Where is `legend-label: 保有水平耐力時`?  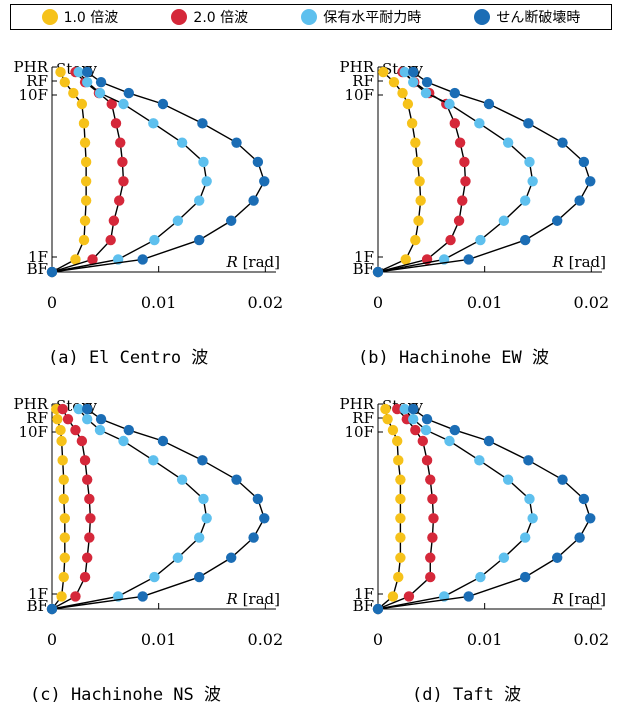 legend-label: 保有水平耐力時 is located at coordinates (372, 18).